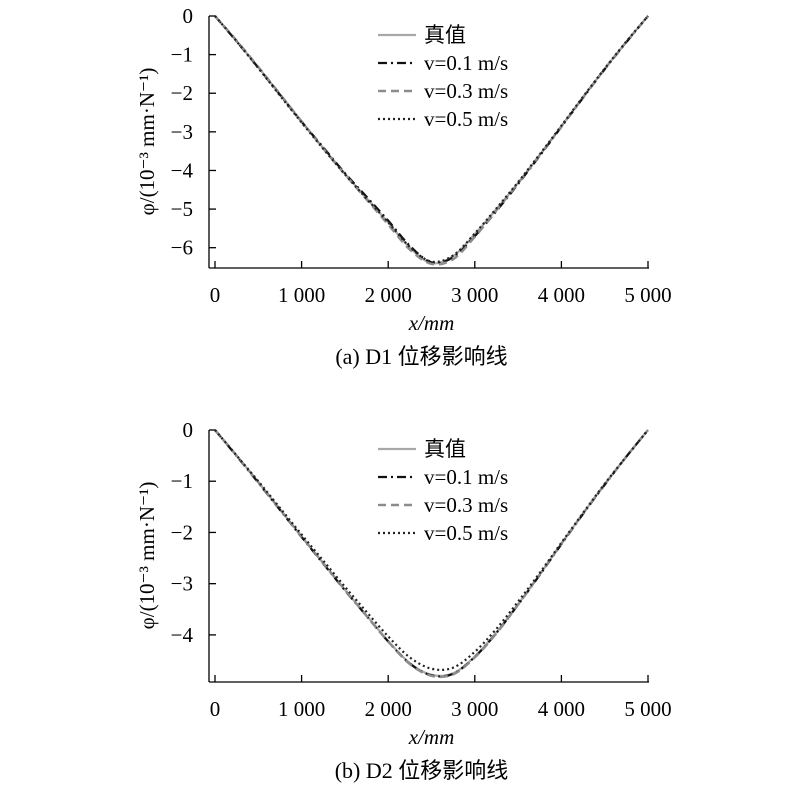 Image resolution: width=800 pixels, height=789 pixels. What do you see at coordinates (422, 770) in the screenshot?
I see `chart-caption: (b) D2 位移影响线` at bounding box center [422, 770].